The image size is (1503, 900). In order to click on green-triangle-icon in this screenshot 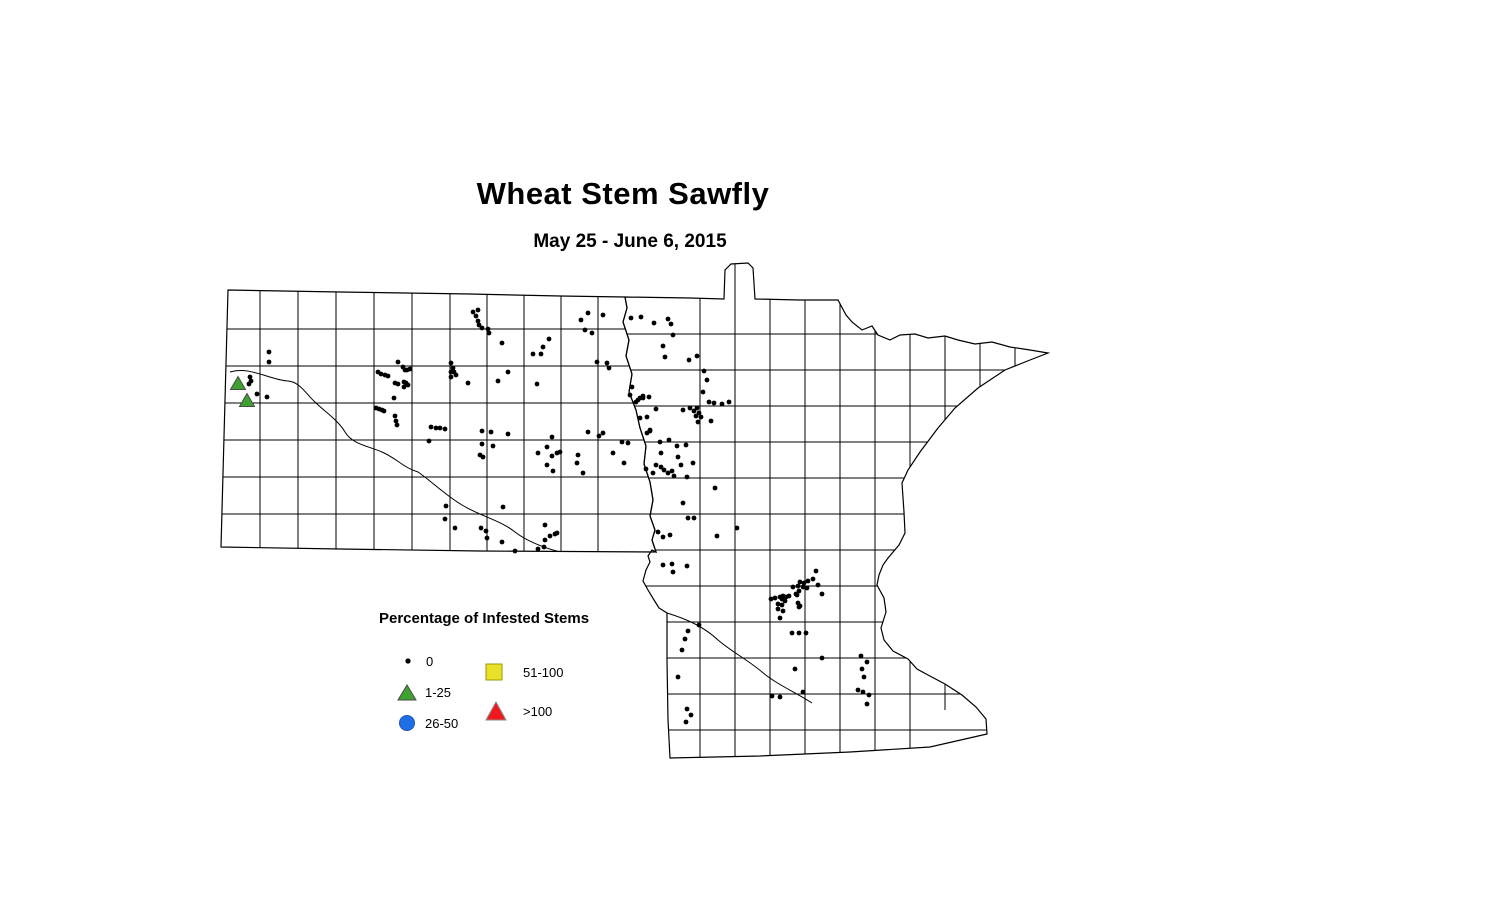, I will do `click(407, 692)`.